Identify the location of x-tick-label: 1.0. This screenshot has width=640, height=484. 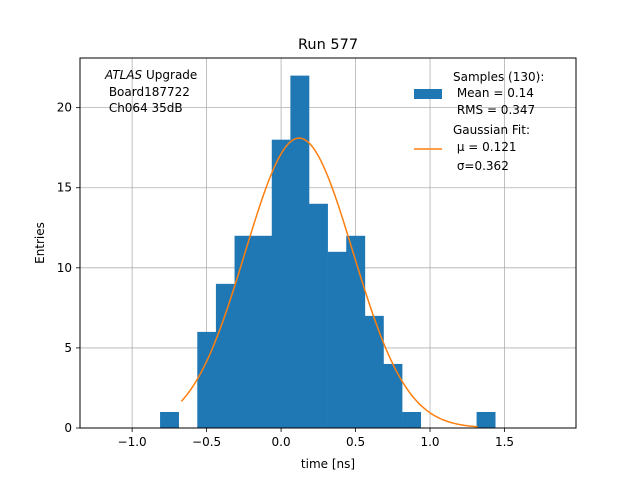
(429, 442).